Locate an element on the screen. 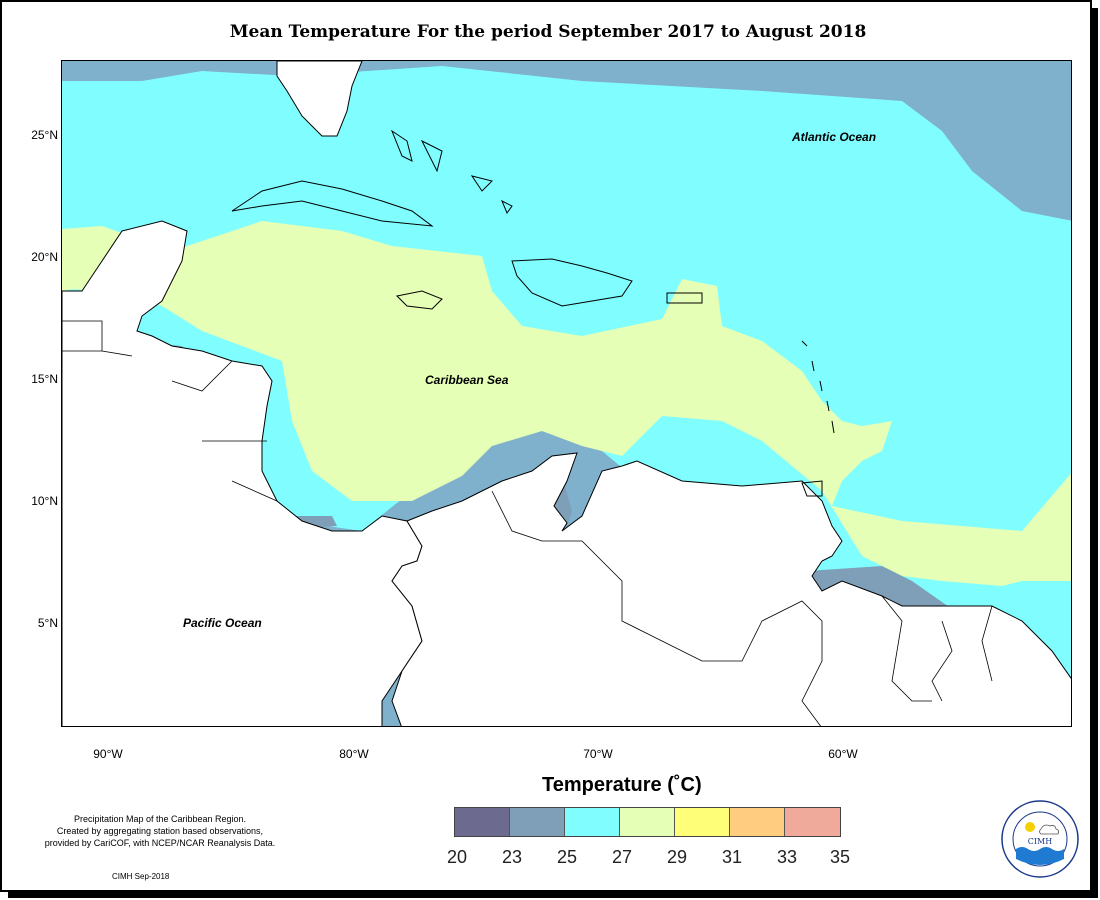 The height and width of the screenshot is (900, 1100). island-lesser-antilles is located at coordinates (818, 387).